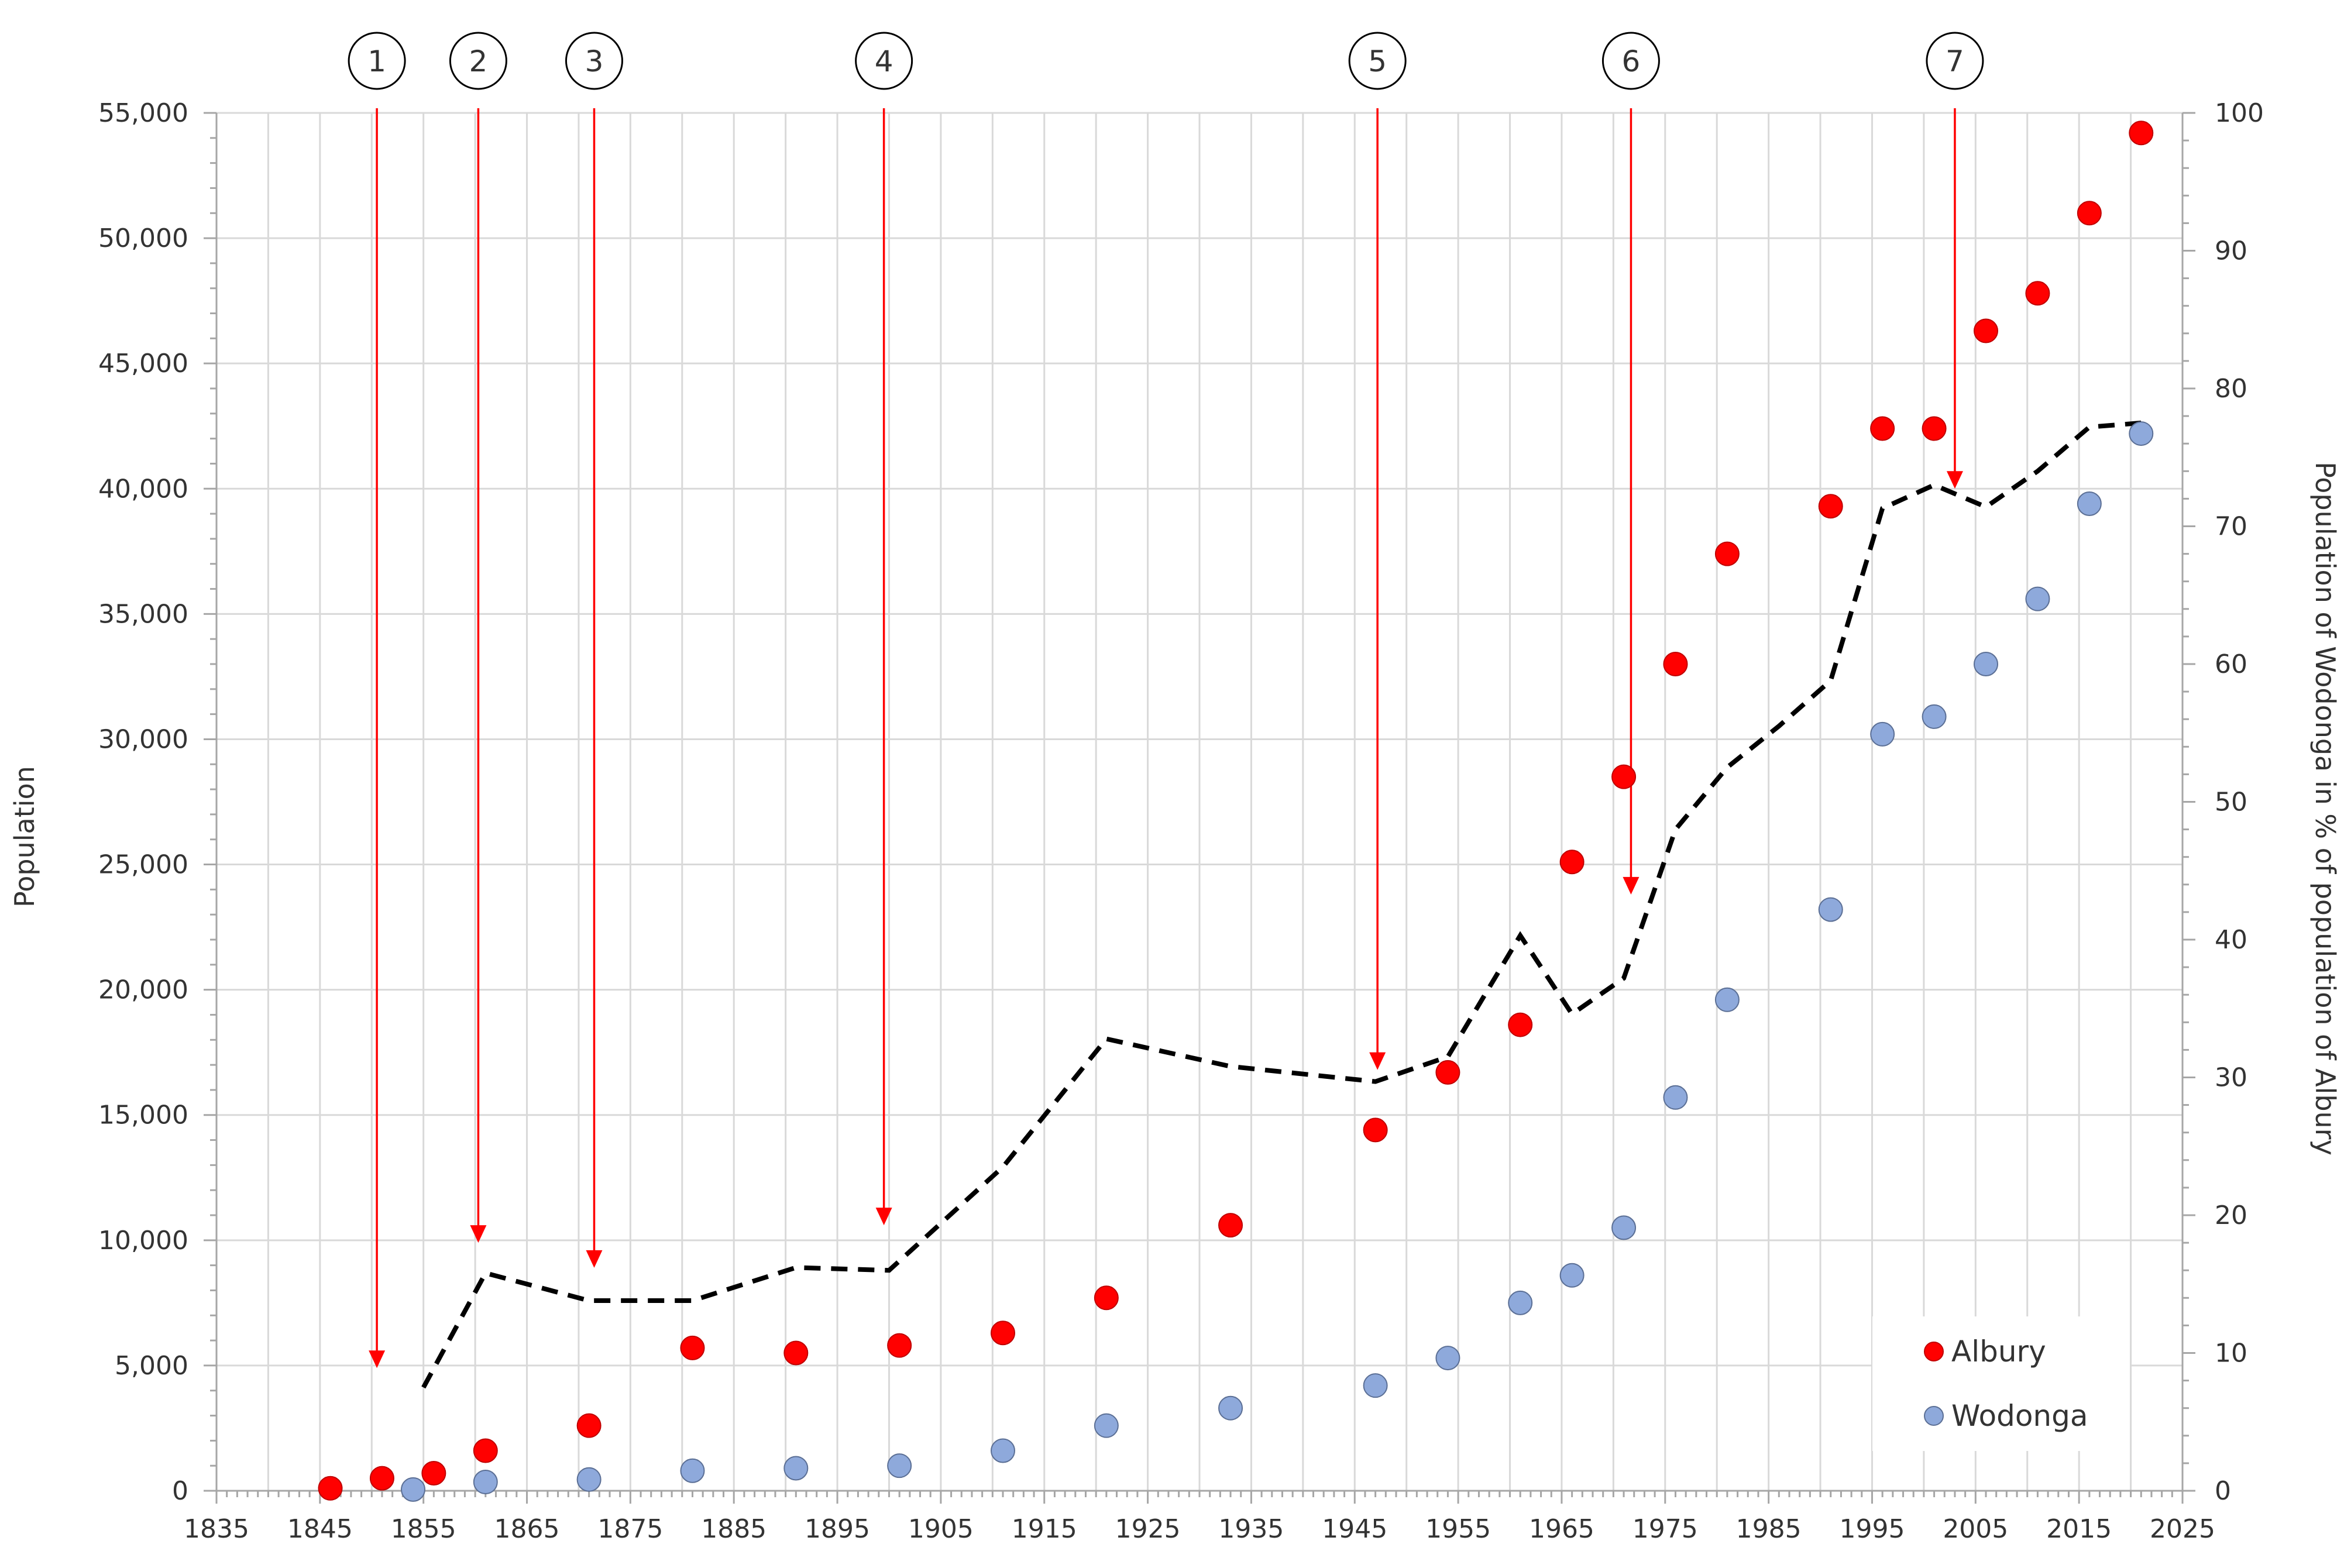 This screenshot has width=2344, height=1568. What do you see at coordinates (216, 1529) in the screenshot?
I see `x-tick-label: 1835` at bounding box center [216, 1529].